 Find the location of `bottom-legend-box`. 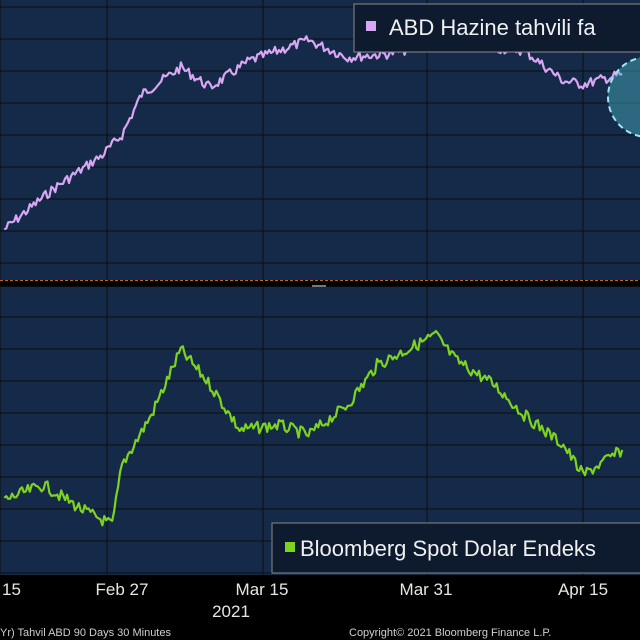

bottom-legend-box is located at coordinates (455, 548).